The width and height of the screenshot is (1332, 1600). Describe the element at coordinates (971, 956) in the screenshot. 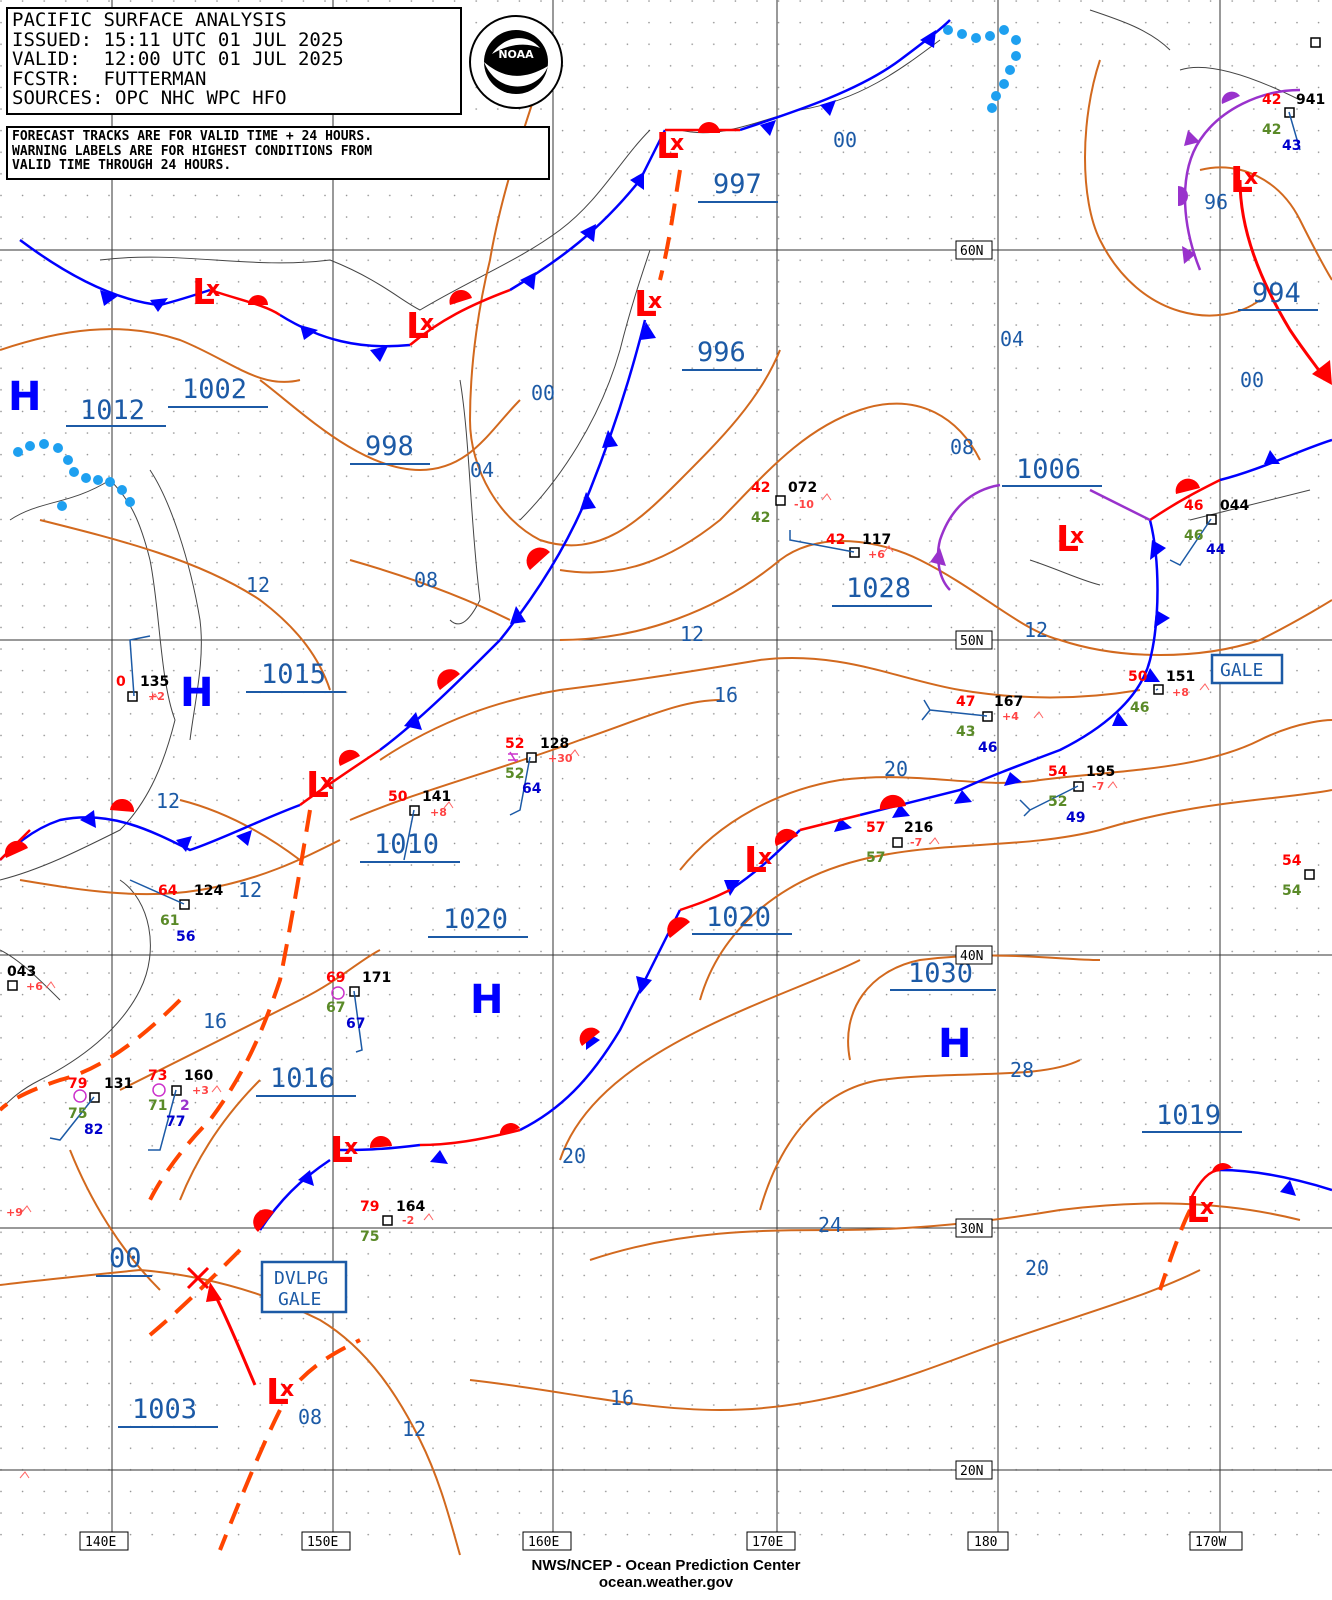

I see `lat-label: 40N` at that location.